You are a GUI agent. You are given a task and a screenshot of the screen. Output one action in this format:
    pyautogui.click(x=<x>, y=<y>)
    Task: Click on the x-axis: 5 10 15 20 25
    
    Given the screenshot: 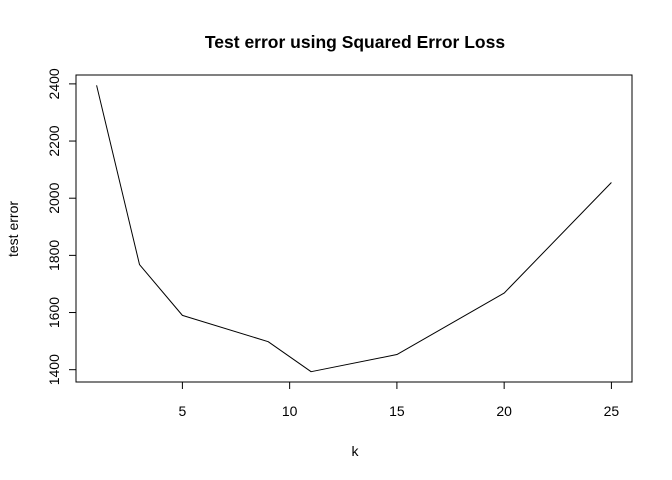 What is the action you would take?
    pyautogui.click(x=399, y=400)
    